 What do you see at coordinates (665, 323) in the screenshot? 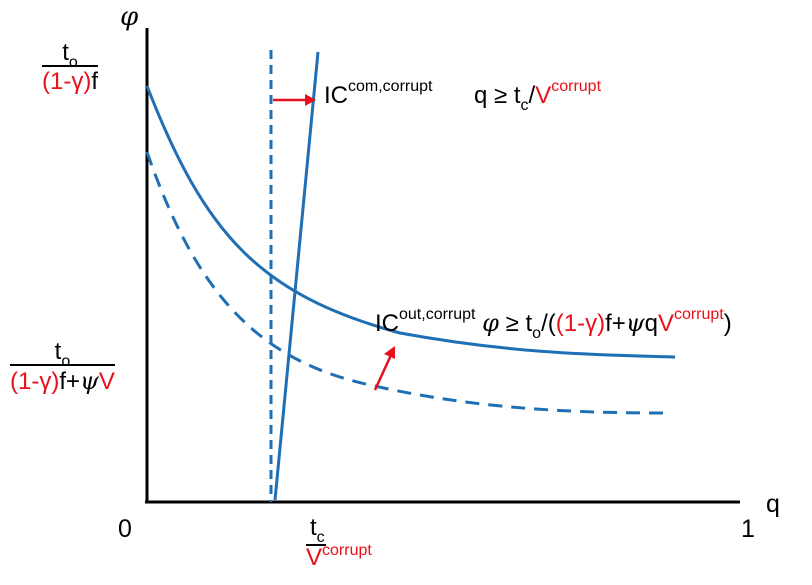
I see `ic-out-v: V` at bounding box center [665, 323].